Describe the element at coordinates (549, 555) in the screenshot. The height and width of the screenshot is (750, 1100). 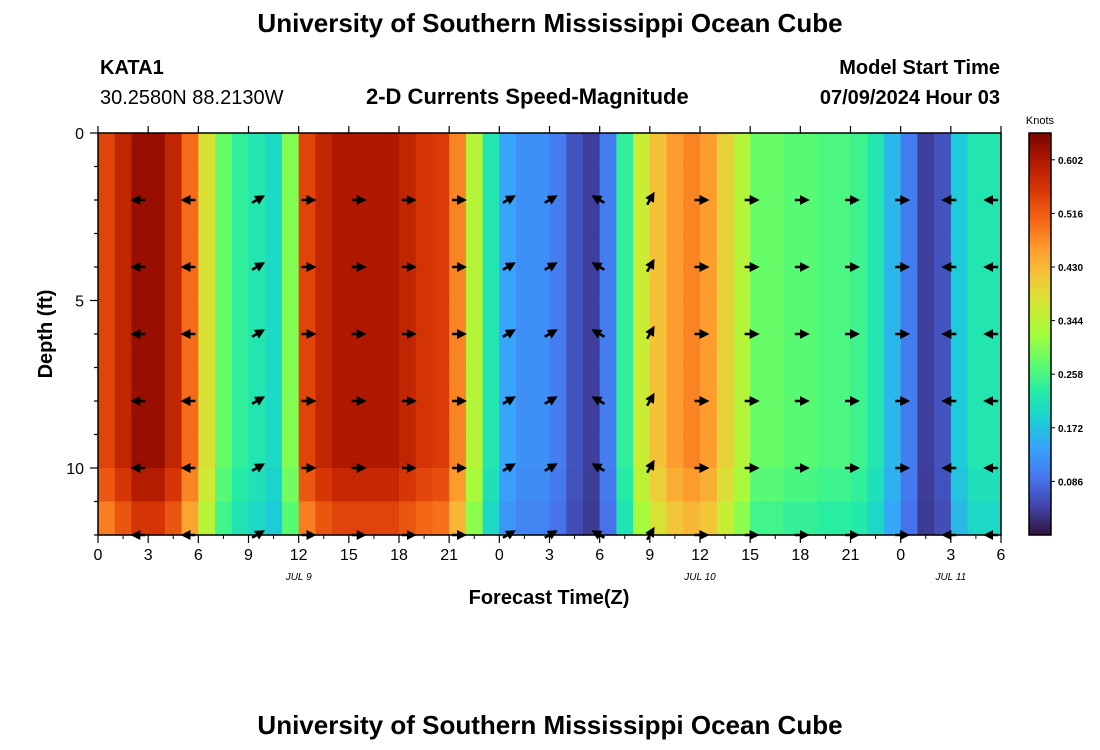
I see `x-tick-label: 3` at that location.